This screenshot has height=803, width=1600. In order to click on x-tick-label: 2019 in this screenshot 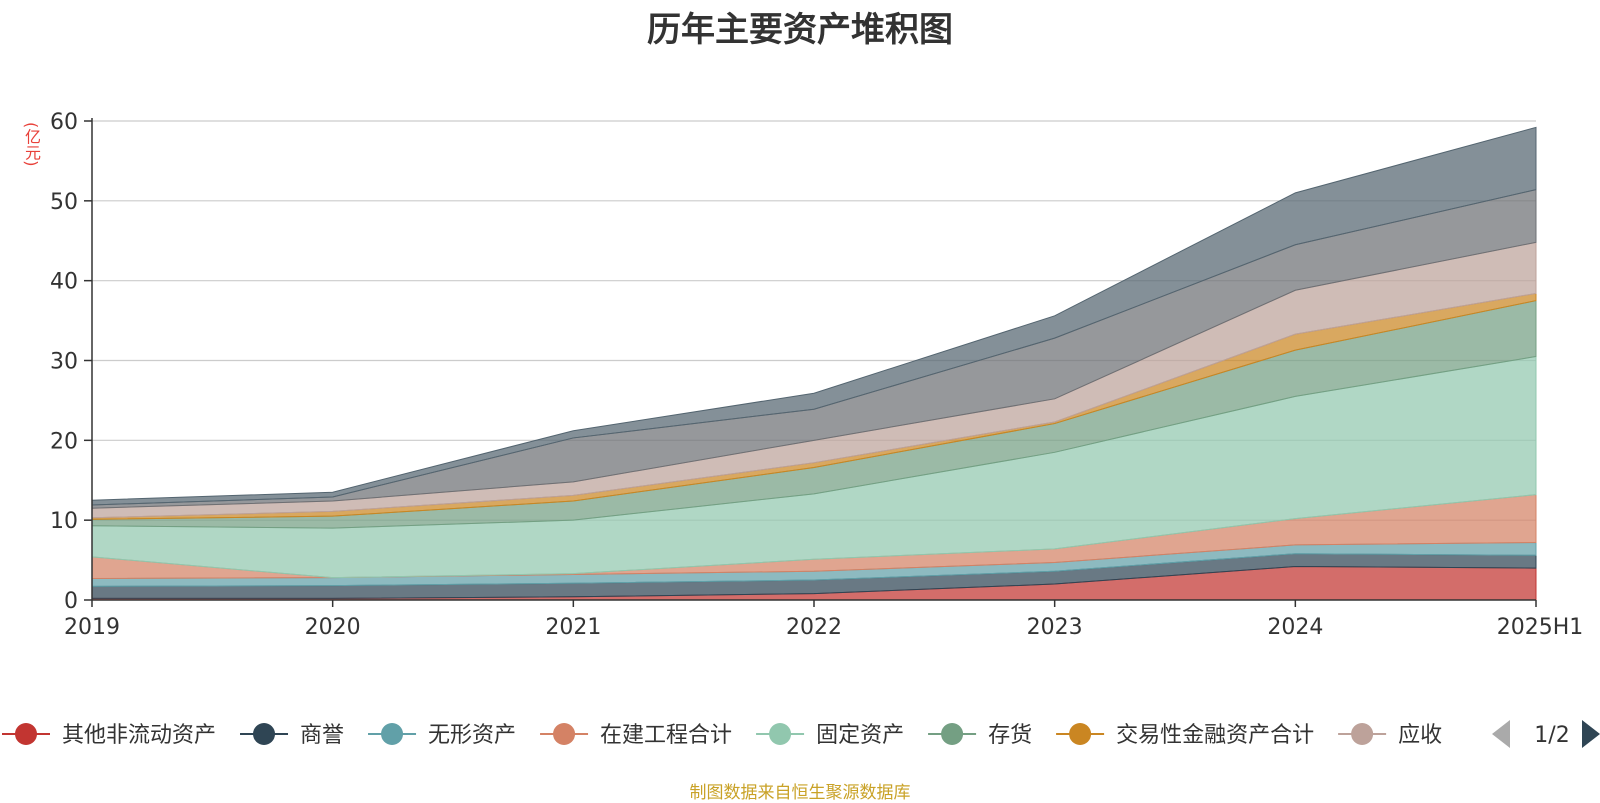, I will do `click(92, 627)`.